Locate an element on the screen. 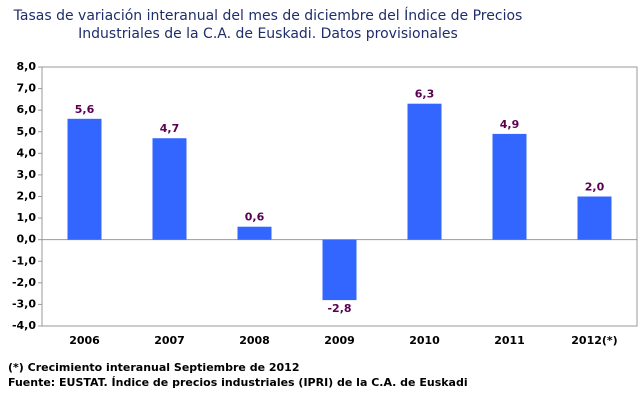  x-tick-label: 2006 is located at coordinates (84, 340).